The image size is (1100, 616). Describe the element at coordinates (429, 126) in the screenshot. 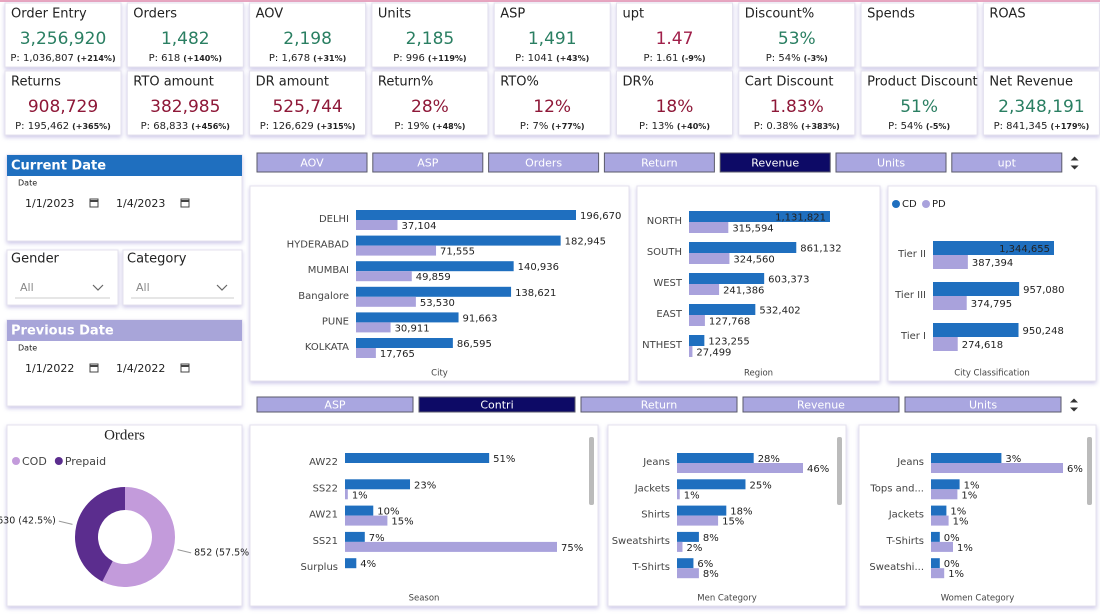

I see `kpi-previous: P: 19% (+48%)` at that location.